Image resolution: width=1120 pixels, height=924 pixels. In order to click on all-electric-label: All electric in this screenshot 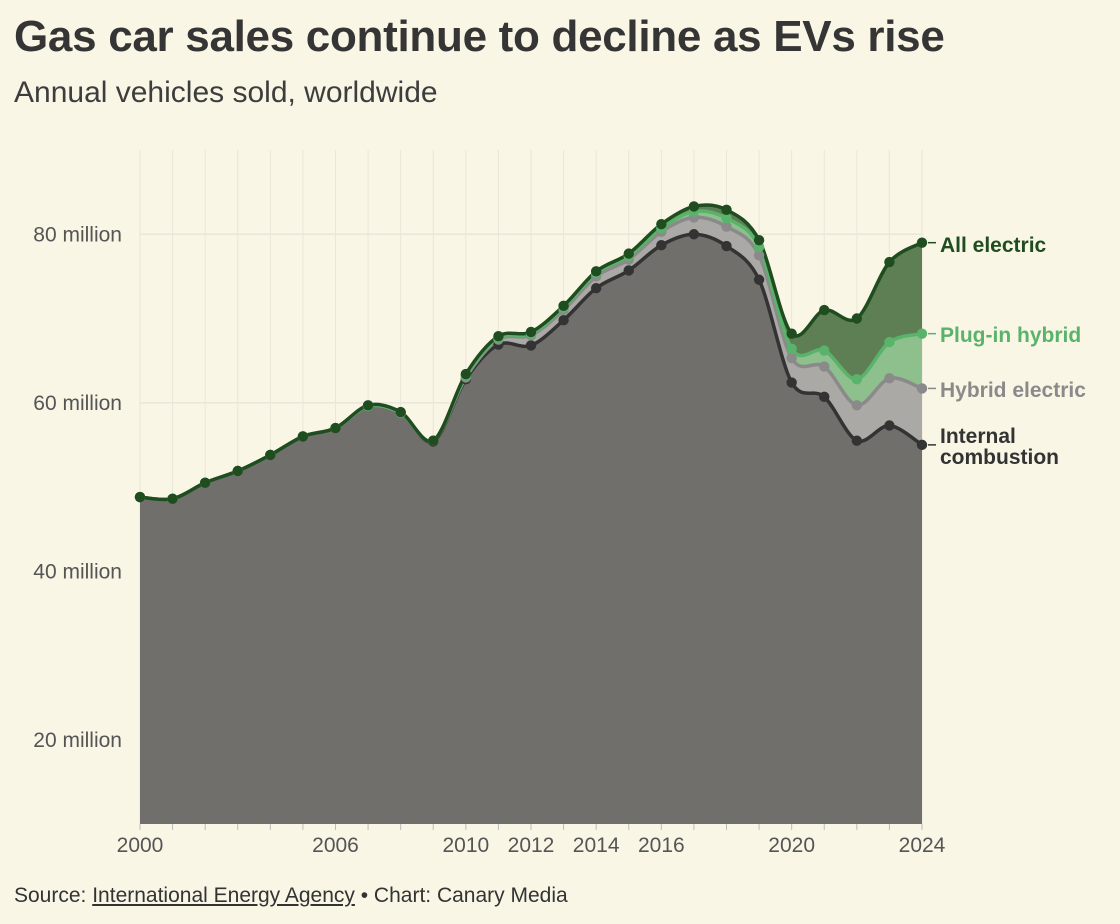, I will do `click(993, 245)`.